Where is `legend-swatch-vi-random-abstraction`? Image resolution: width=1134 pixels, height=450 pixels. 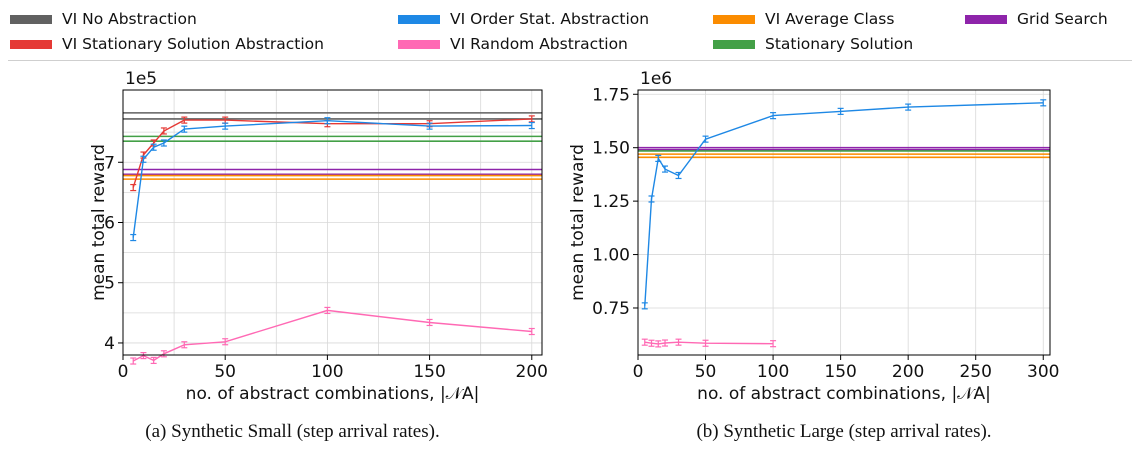 legend-swatch-vi-random-abstraction is located at coordinates (419, 44).